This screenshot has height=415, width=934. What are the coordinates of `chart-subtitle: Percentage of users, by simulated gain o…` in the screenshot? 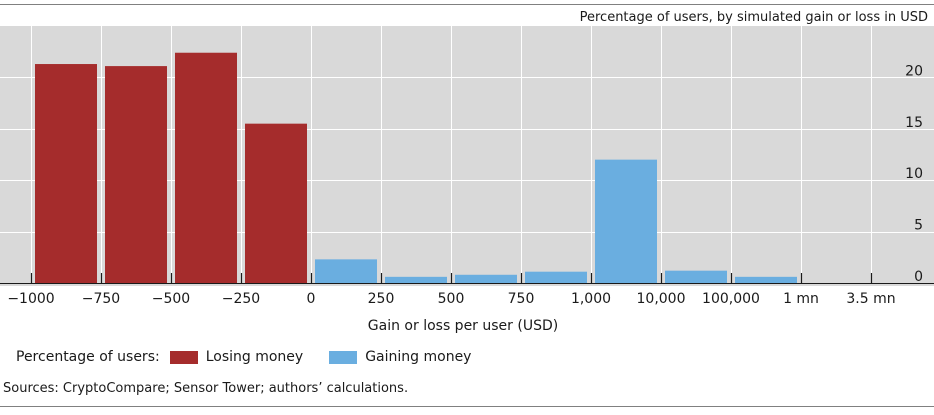 It's located at (754, 17).